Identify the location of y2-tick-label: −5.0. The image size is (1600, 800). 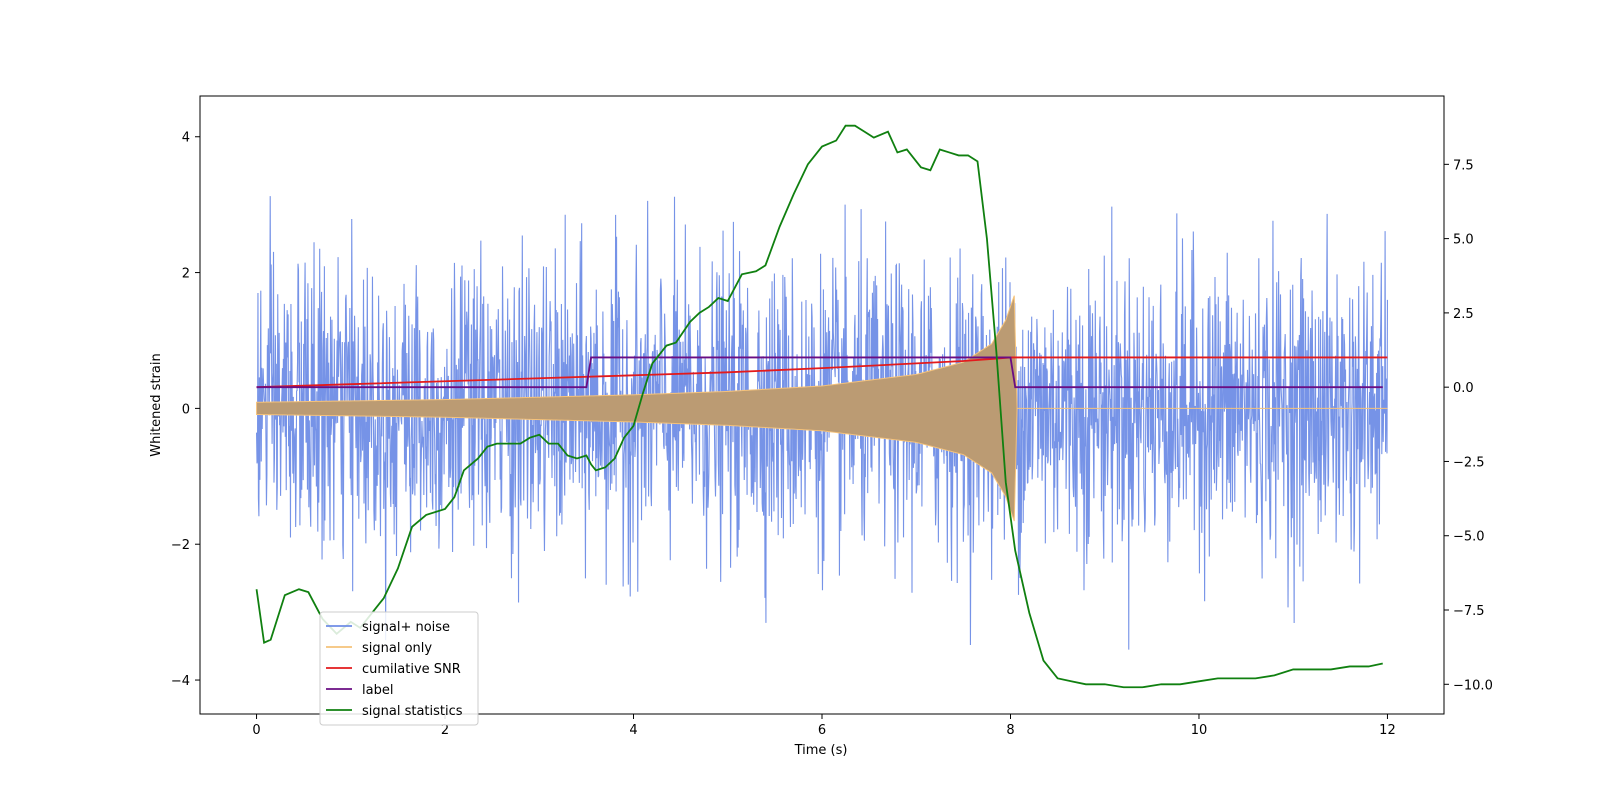
(1469, 537).